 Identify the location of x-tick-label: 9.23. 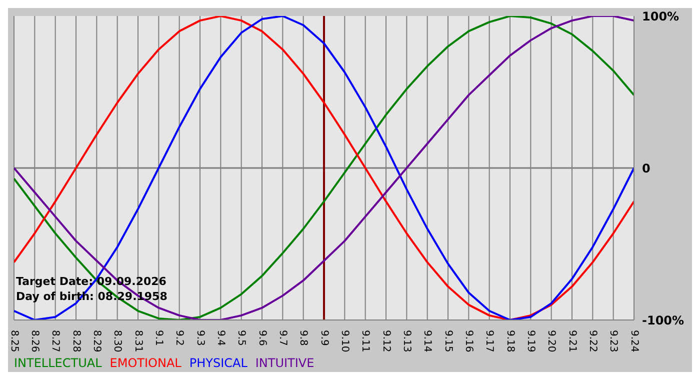
(613, 341).